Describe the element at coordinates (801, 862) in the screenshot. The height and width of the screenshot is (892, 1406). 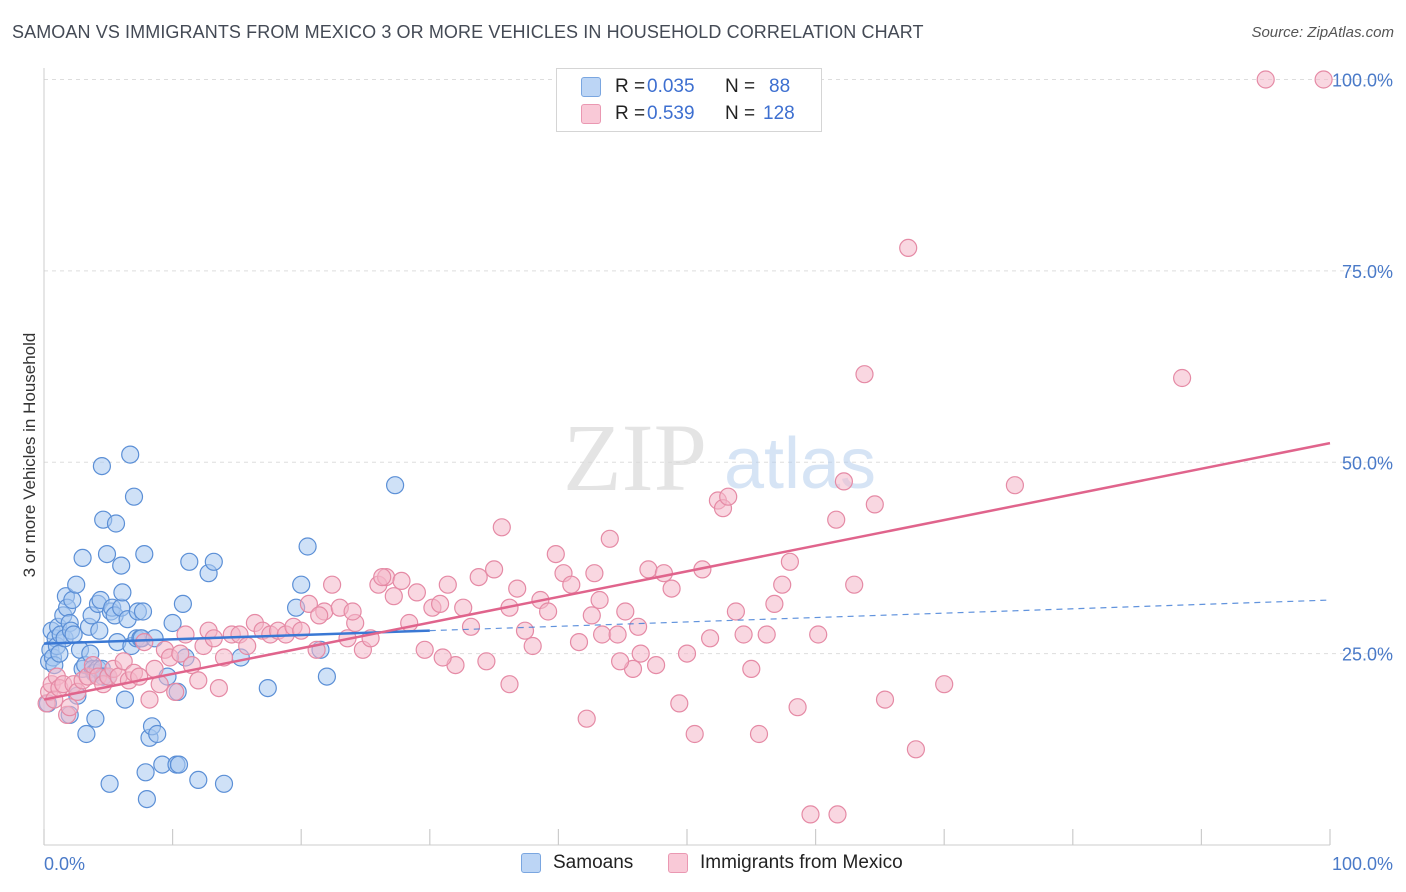
I see `legend-mexico-label: Immigrants from Mexico` at that location.